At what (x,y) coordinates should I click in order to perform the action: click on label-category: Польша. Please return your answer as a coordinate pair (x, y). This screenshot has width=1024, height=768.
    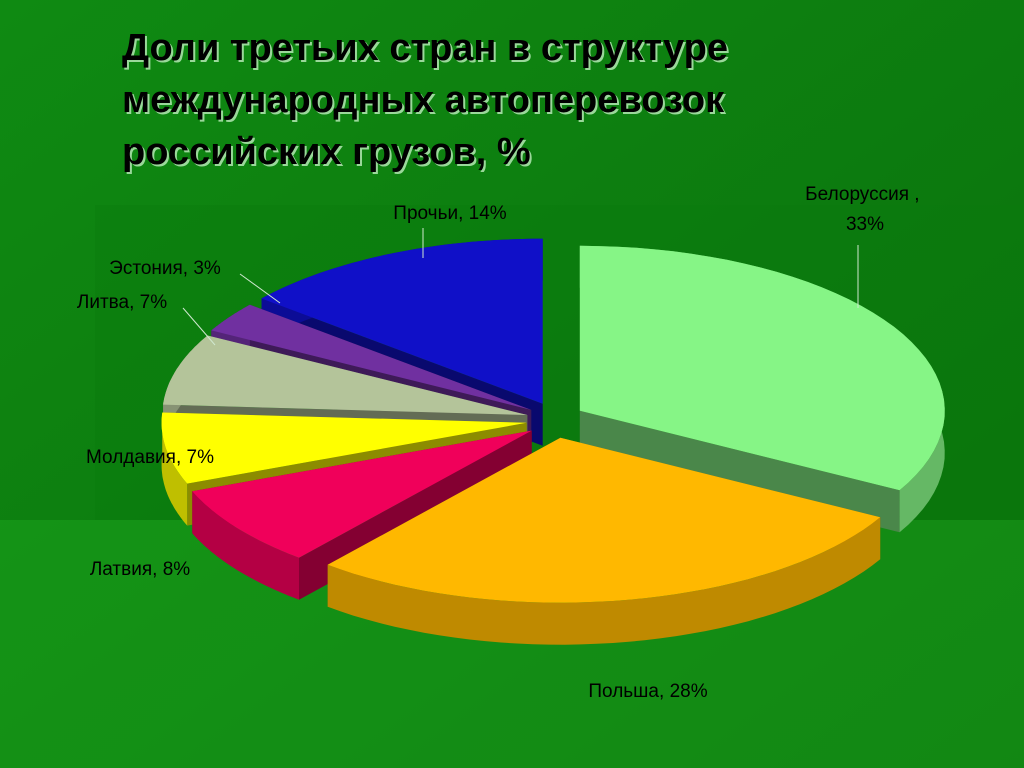
    Looking at the image, I should click on (623, 691).